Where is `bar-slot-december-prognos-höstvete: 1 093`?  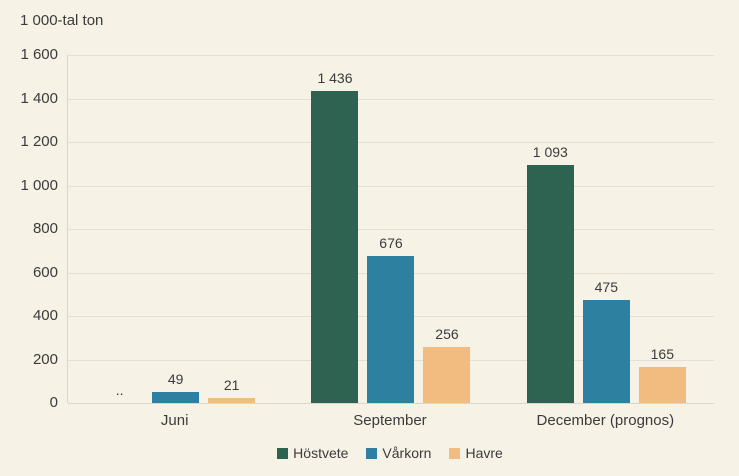 bar-slot-december-prognos-höstvete: 1 093 is located at coordinates (550, 229).